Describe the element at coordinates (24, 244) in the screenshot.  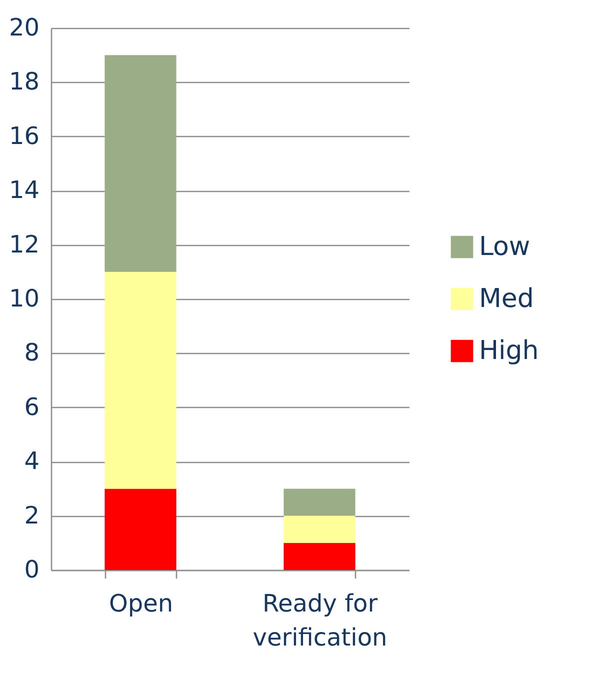
I see `y-tick-label: 12` at that location.